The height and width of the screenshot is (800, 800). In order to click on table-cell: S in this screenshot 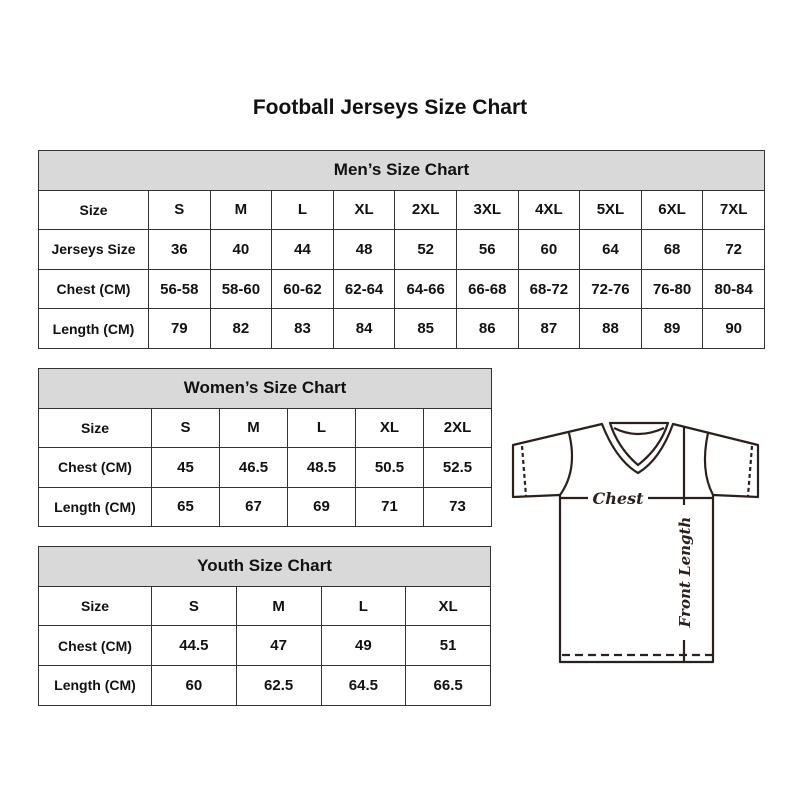, I will do `click(194, 606)`.